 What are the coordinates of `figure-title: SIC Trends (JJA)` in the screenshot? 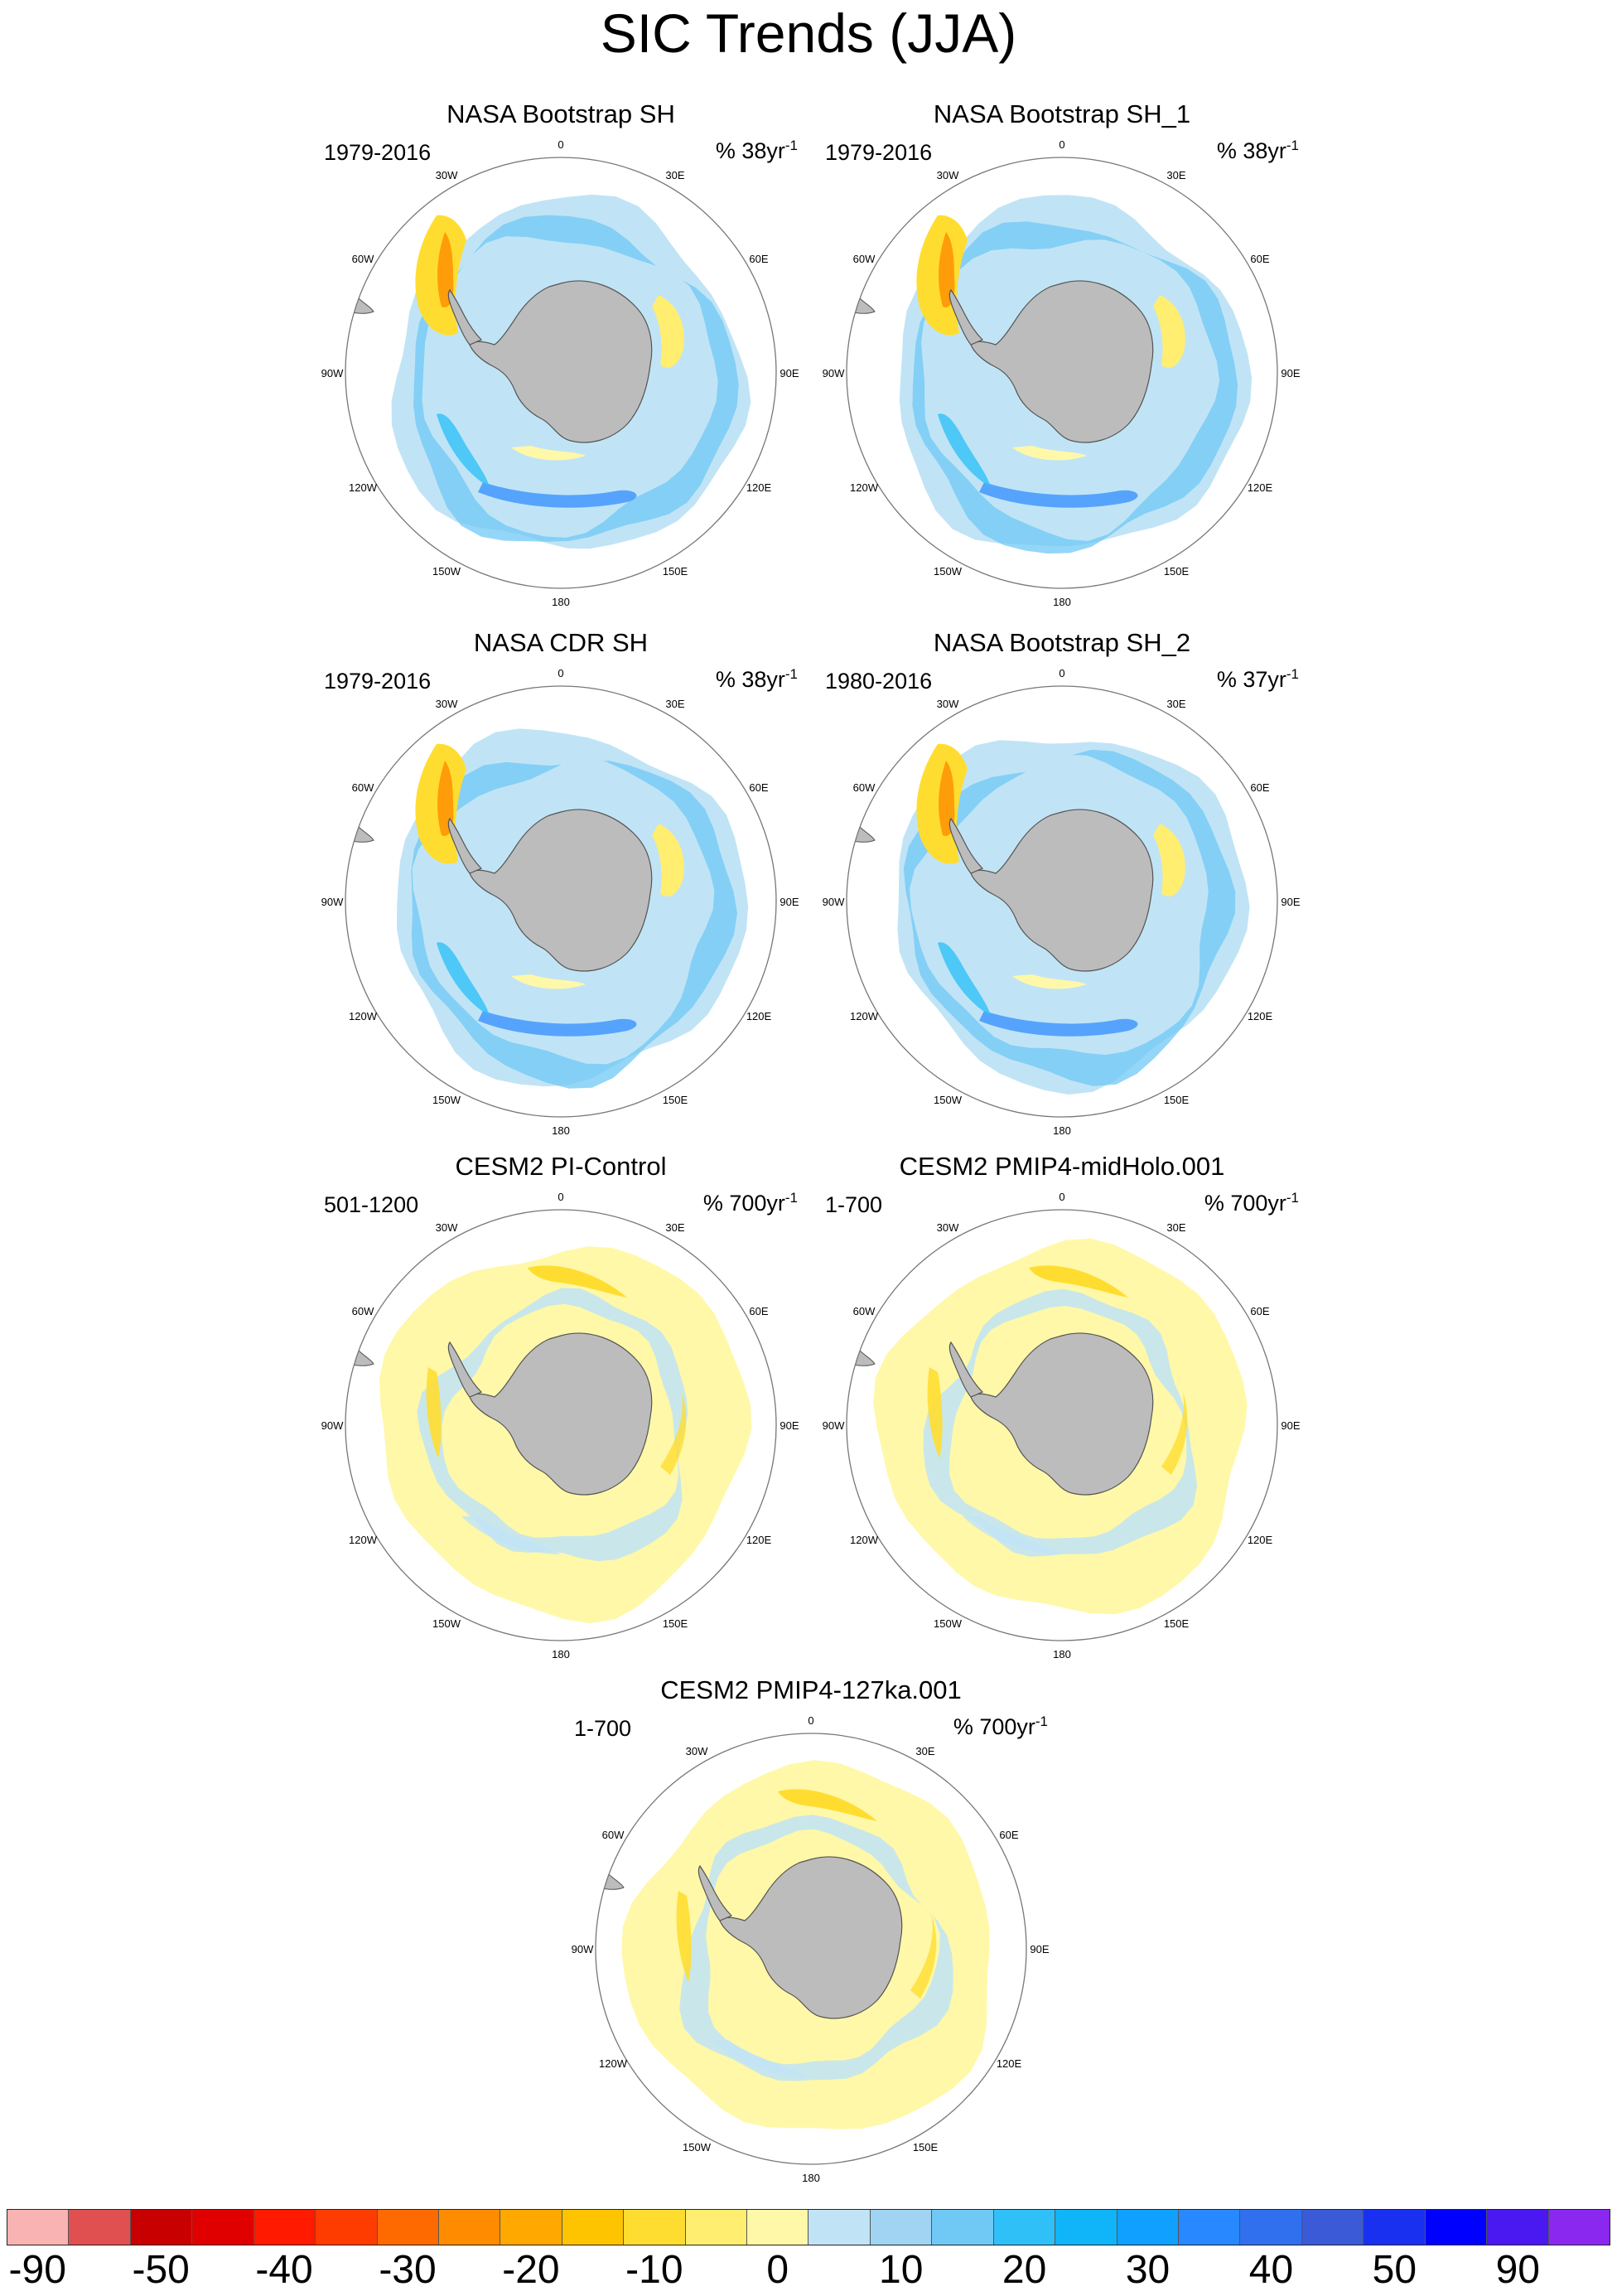 It's located at (808, 33).